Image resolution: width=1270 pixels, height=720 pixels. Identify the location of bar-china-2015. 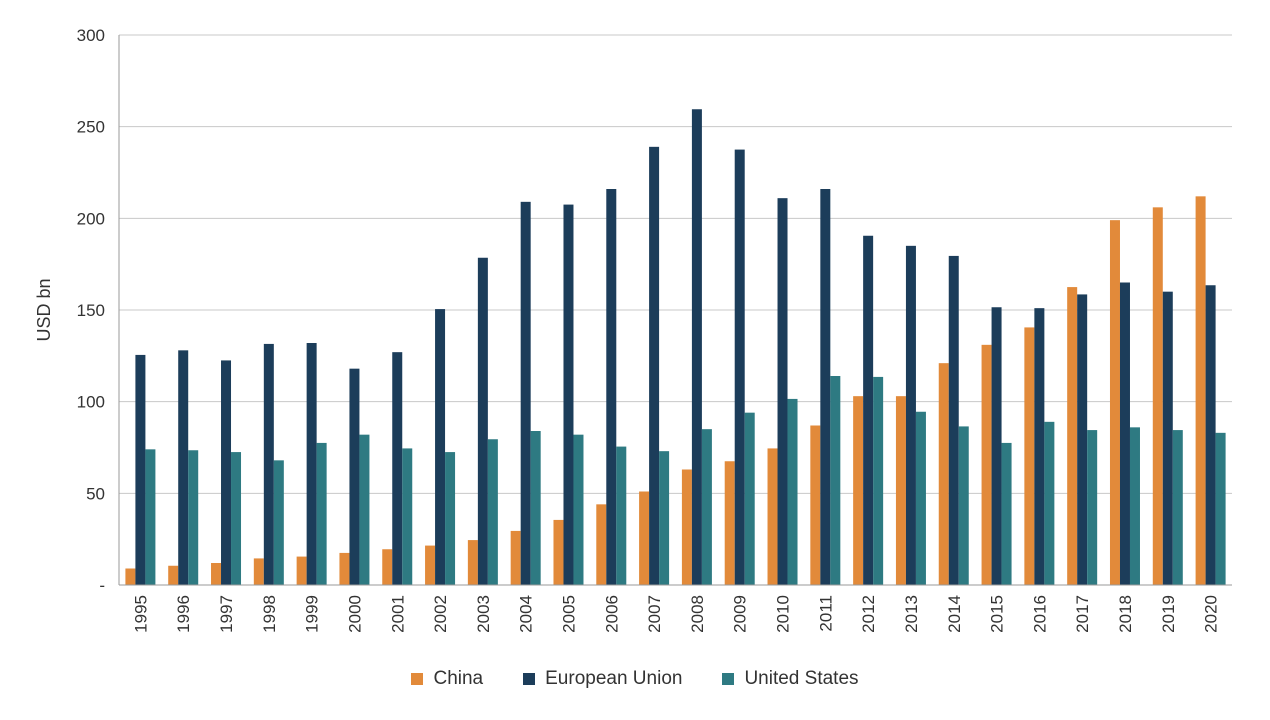
(986, 464).